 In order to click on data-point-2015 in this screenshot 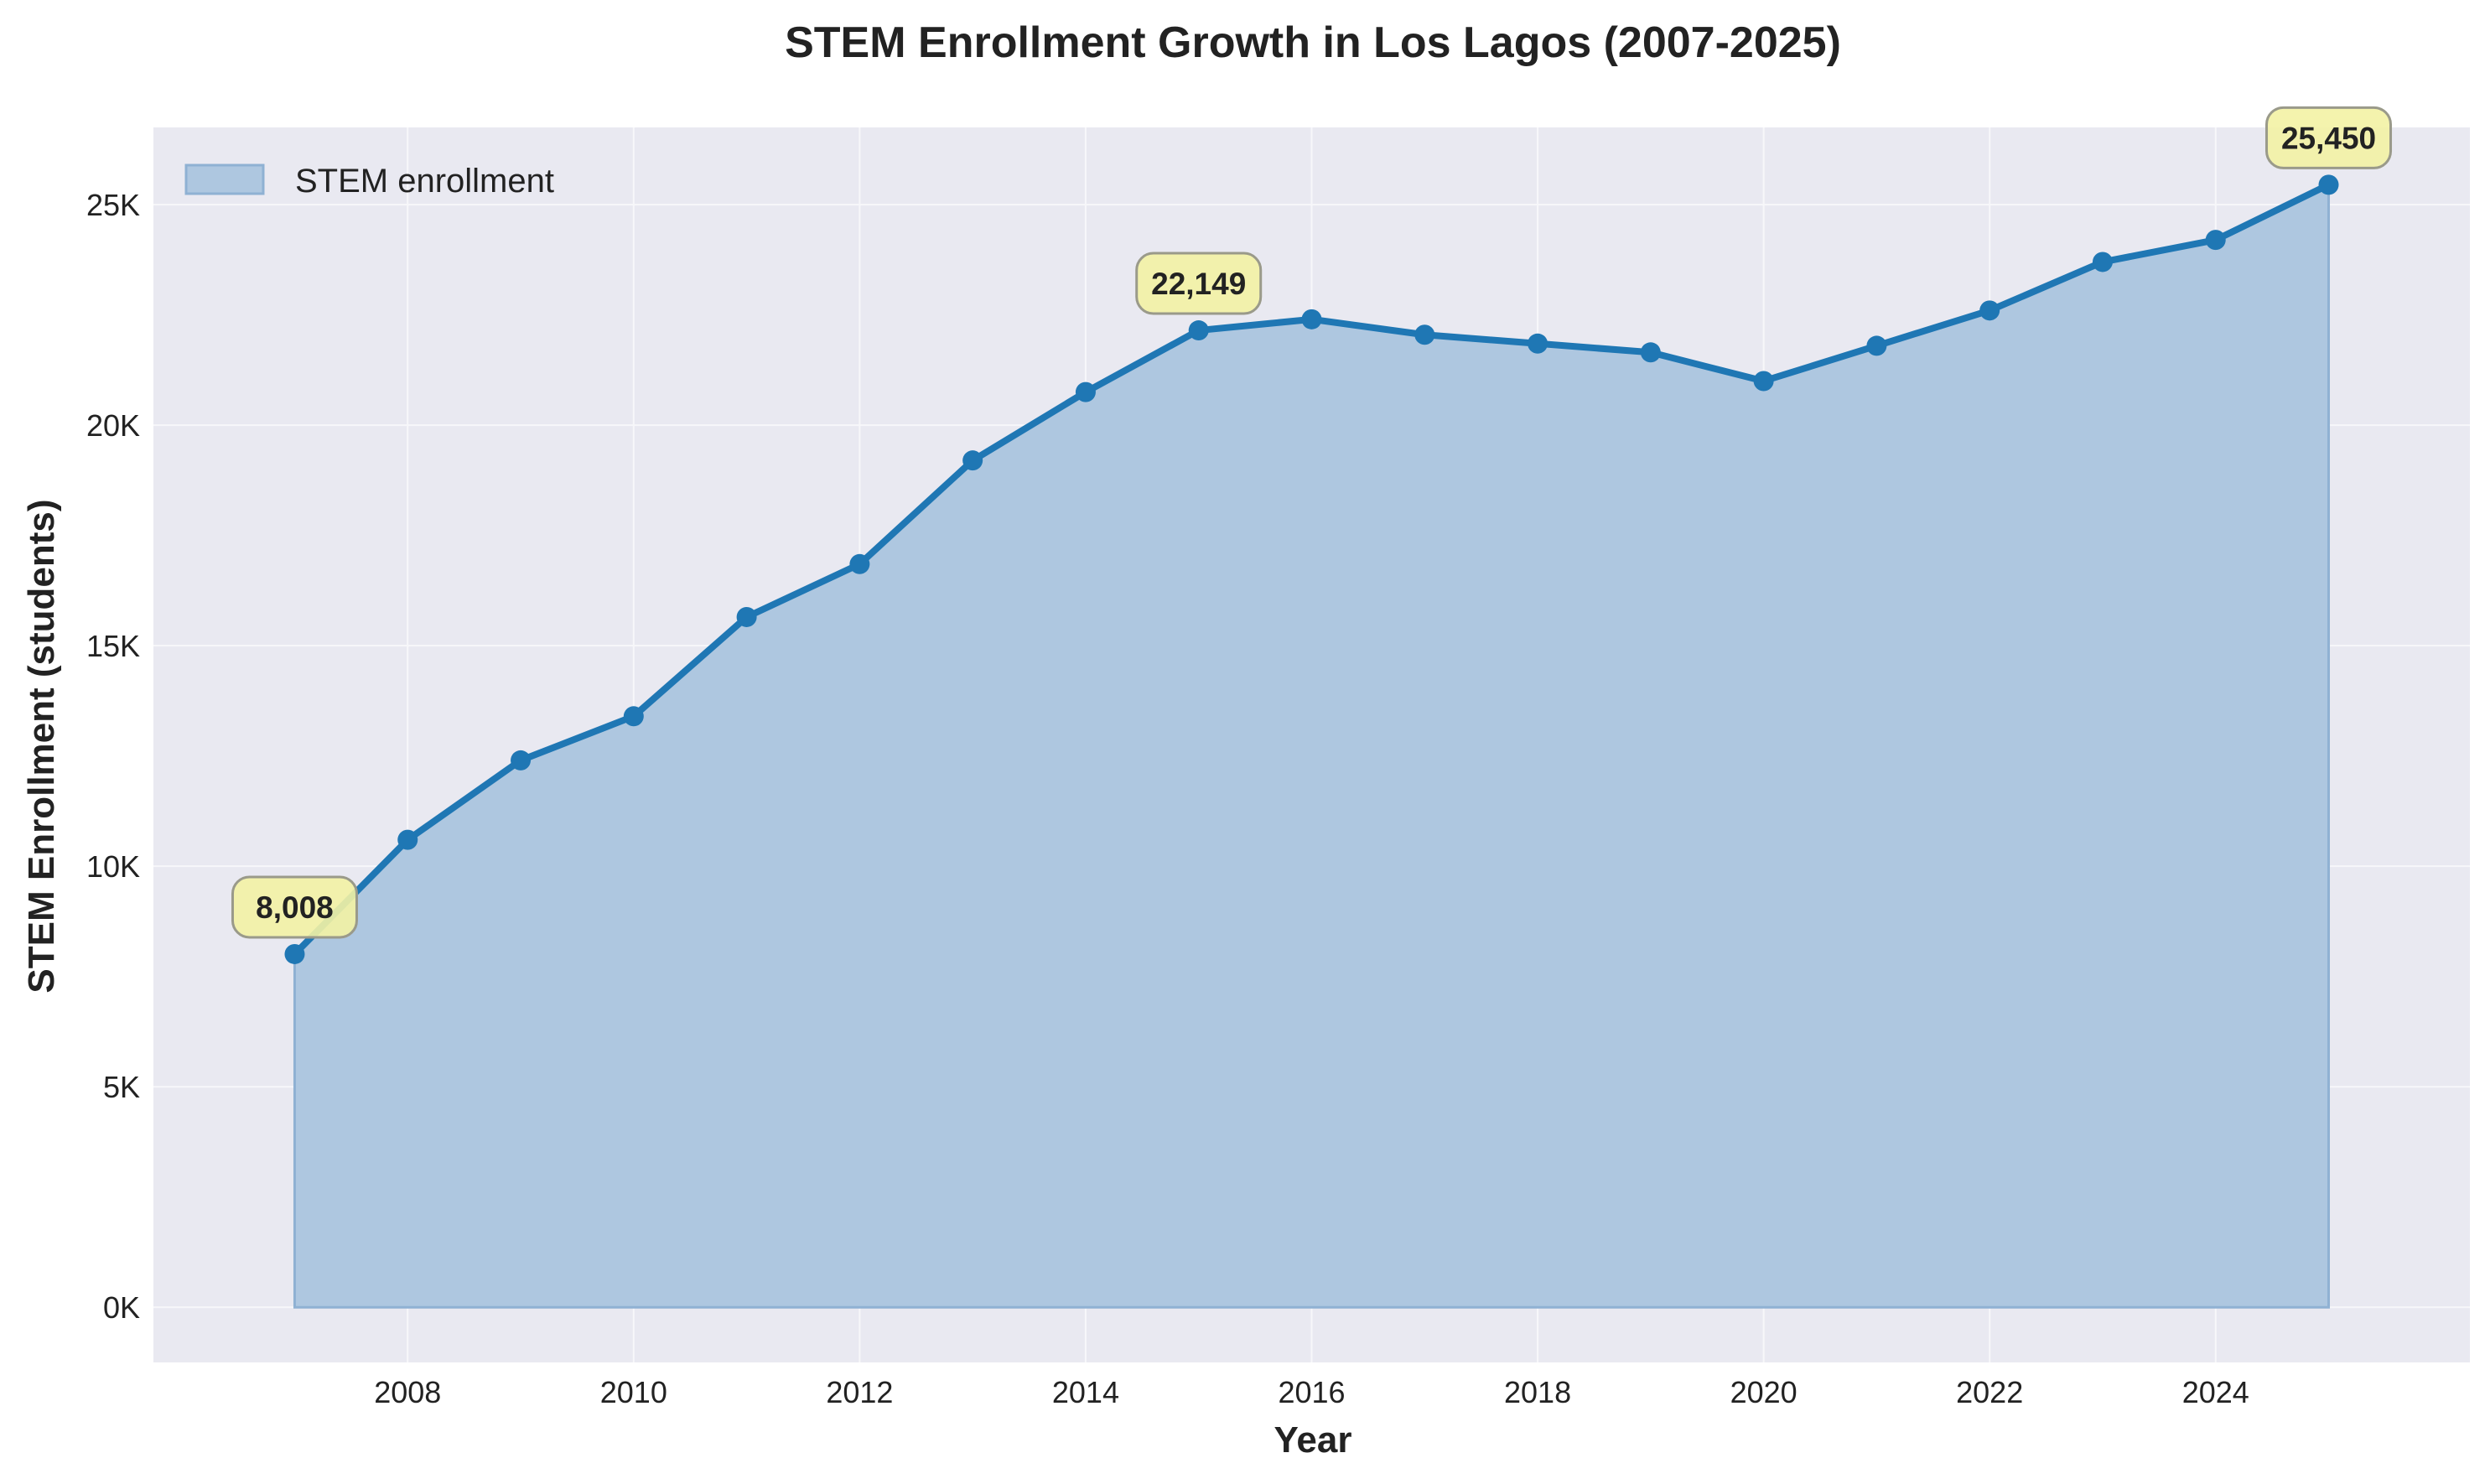, I will do `click(1198, 330)`.